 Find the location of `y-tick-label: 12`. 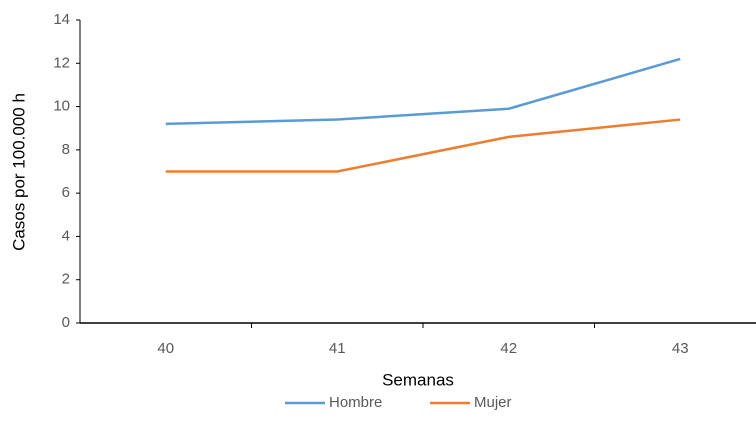

y-tick-label: 12 is located at coordinates (61, 62).